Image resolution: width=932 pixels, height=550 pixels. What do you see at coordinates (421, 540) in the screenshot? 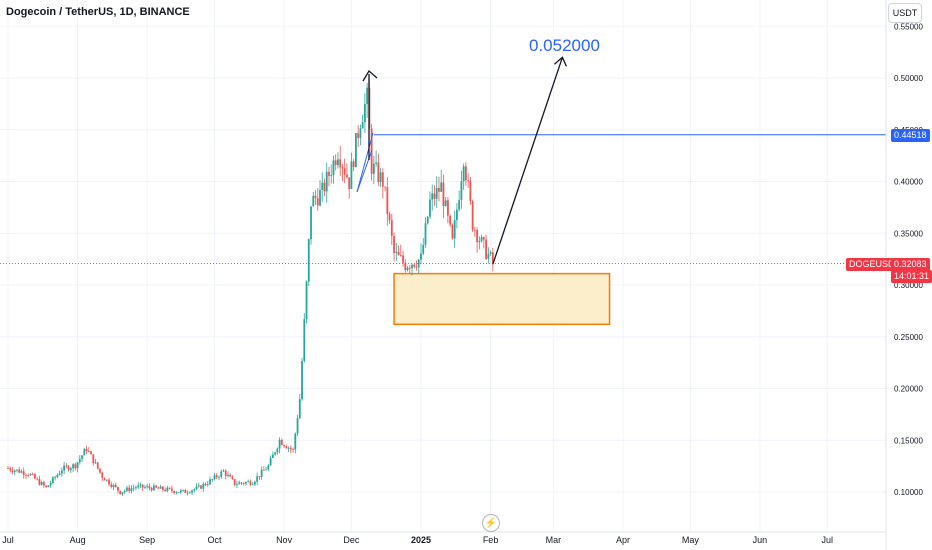
I see `x-tick-label: 2025` at bounding box center [421, 540].